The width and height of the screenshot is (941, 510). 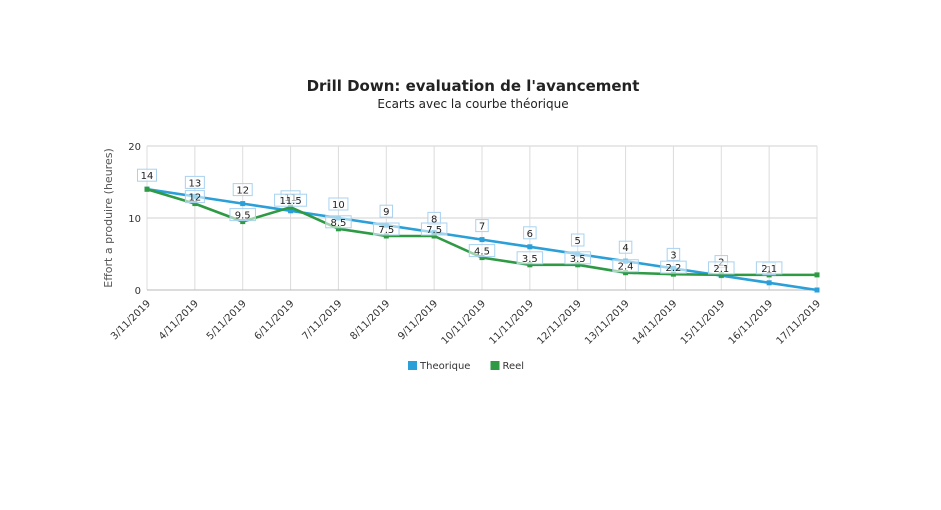 What do you see at coordinates (434, 219) in the screenshot?
I see `data-label: 8` at bounding box center [434, 219].